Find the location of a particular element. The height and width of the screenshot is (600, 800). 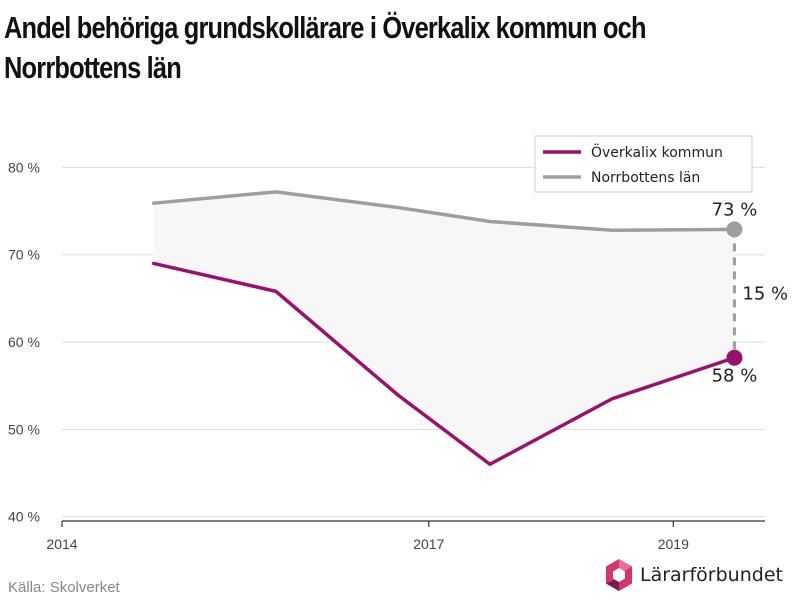

y-tick-label-80: 80 % is located at coordinates (24, 167).